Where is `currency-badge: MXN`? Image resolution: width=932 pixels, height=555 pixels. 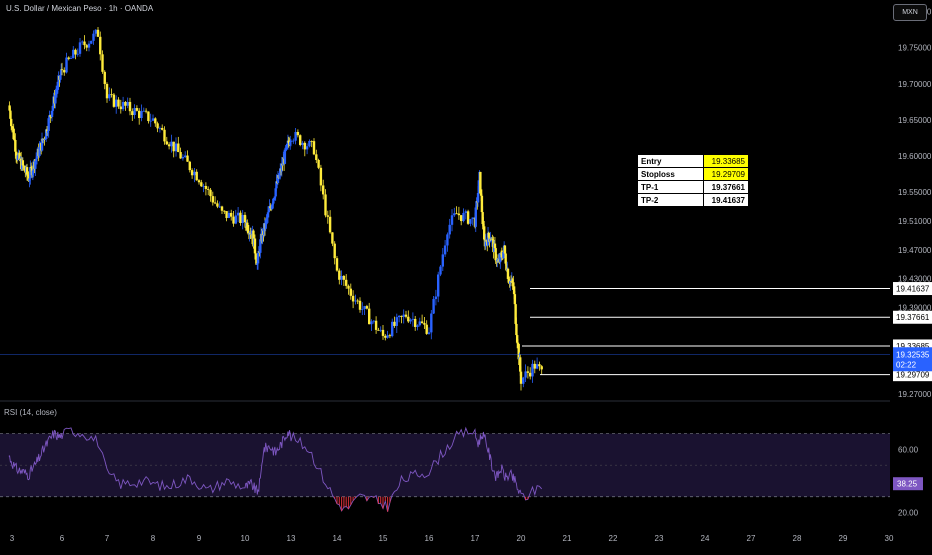
currency-badge: MXN is located at coordinates (910, 12).